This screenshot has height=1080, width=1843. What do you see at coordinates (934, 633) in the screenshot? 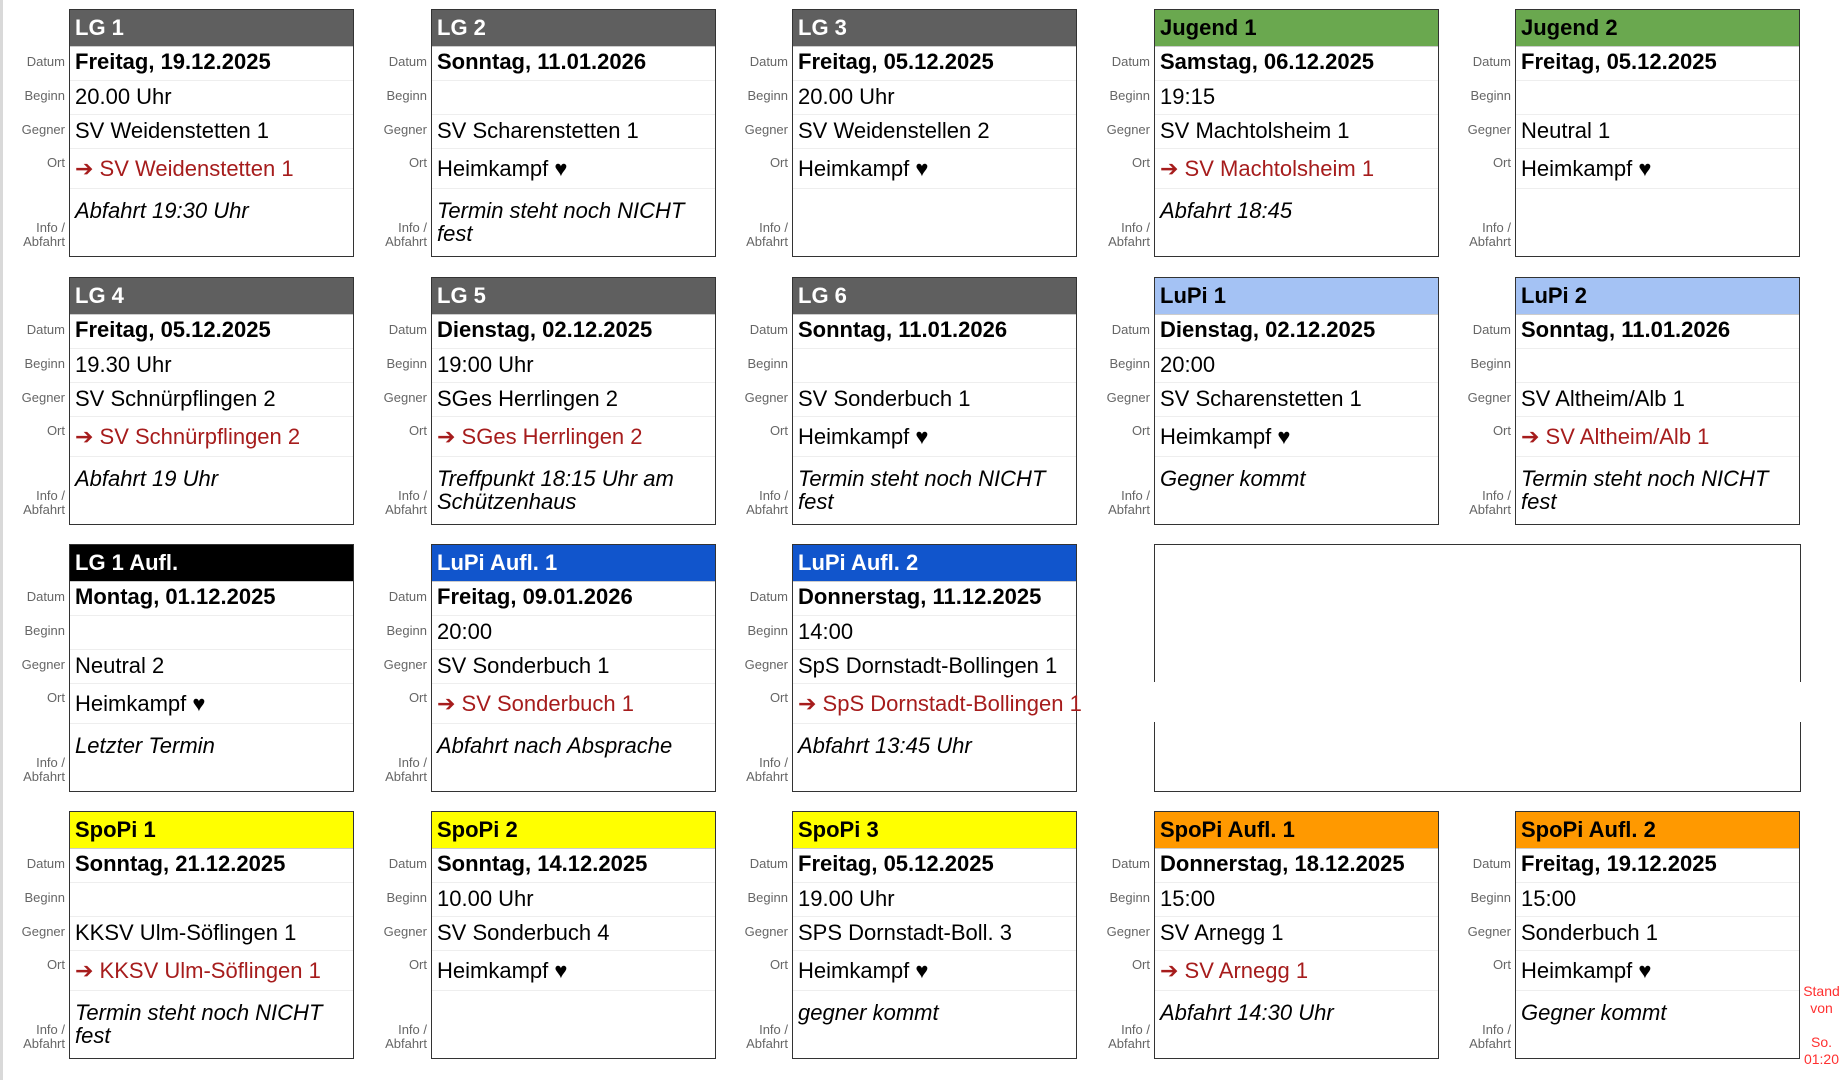
I see `match-time: 14:00` at bounding box center [934, 633].